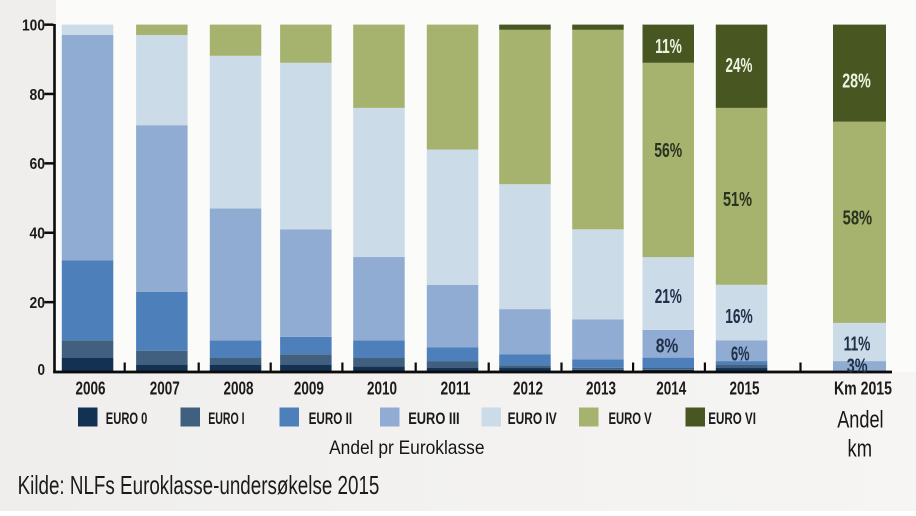  What do you see at coordinates (739, 317) in the screenshot?
I see `svg-text: 16%` at bounding box center [739, 317].